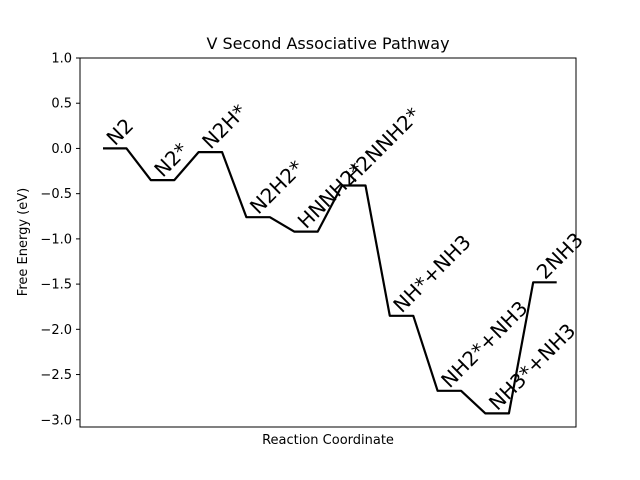 The width and height of the screenshot is (640, 480). Describe the element at coordinates (61, 104) in the screenshot. I see `y-tick-label: 0.5` at that location.